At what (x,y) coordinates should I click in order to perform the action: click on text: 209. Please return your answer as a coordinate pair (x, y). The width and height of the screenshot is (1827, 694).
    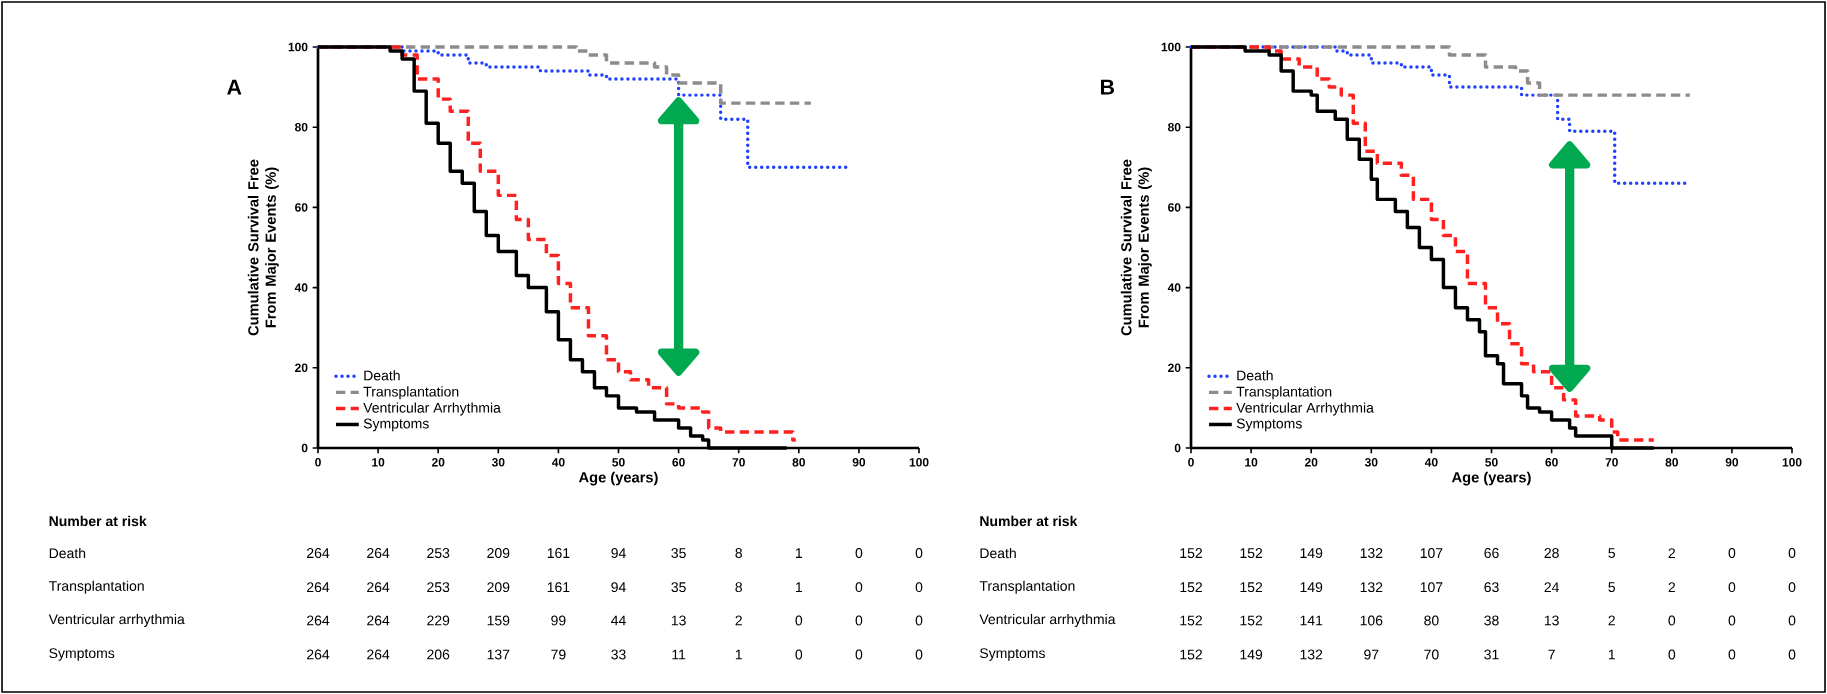
    Looking at the image, I should click on (498, 587).